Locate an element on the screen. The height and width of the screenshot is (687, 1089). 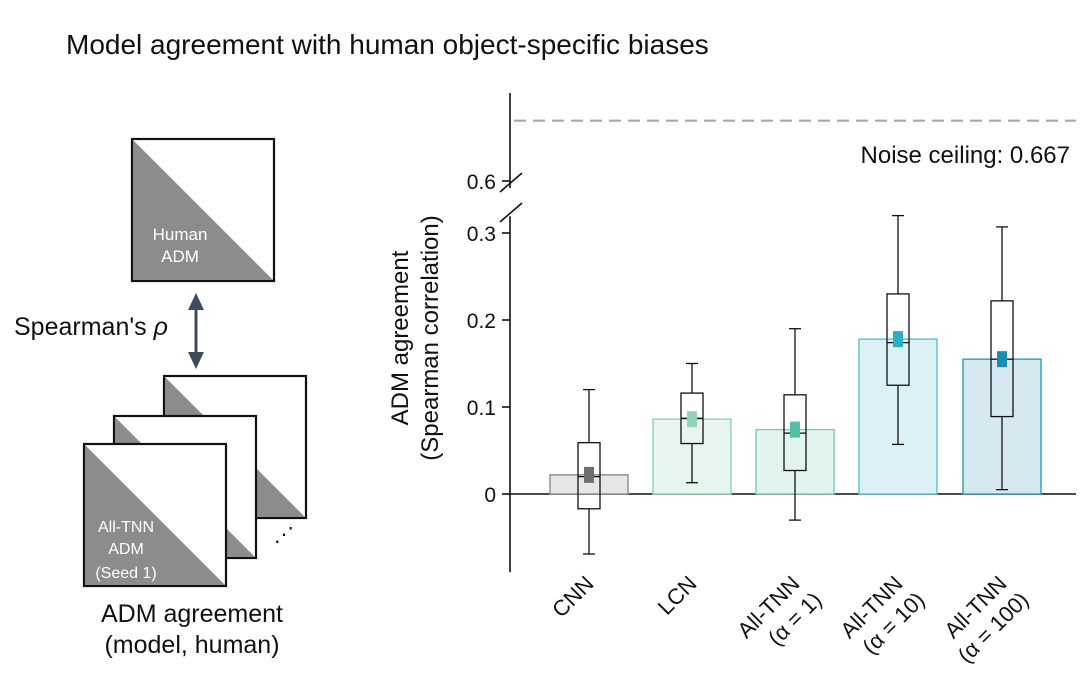
model-adm-label-1: All-TNN is located at coordinates (126, 527).